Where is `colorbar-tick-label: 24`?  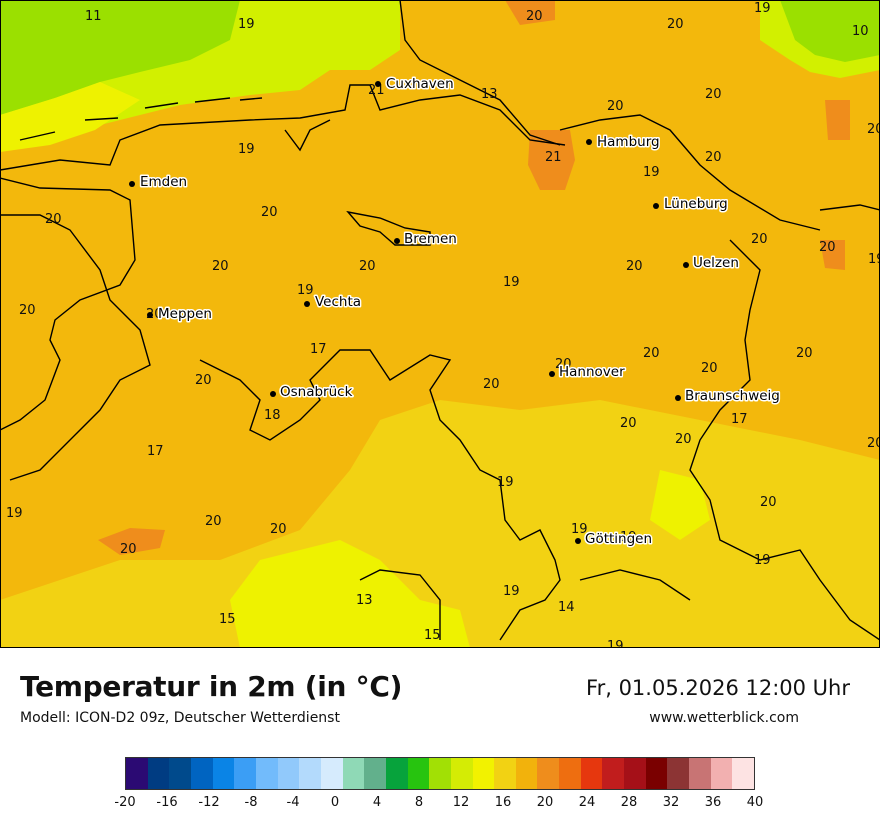
colorbar-tick-label: 24 is located at coordinates (587, 802).